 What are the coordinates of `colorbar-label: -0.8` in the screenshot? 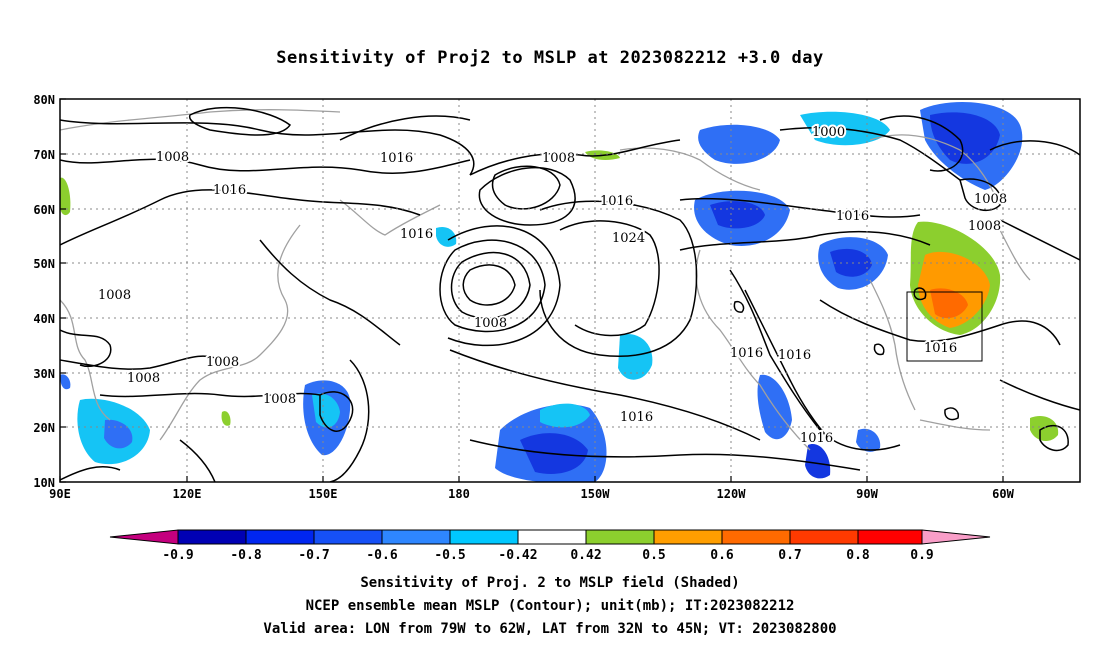 It's located at (245, 555).